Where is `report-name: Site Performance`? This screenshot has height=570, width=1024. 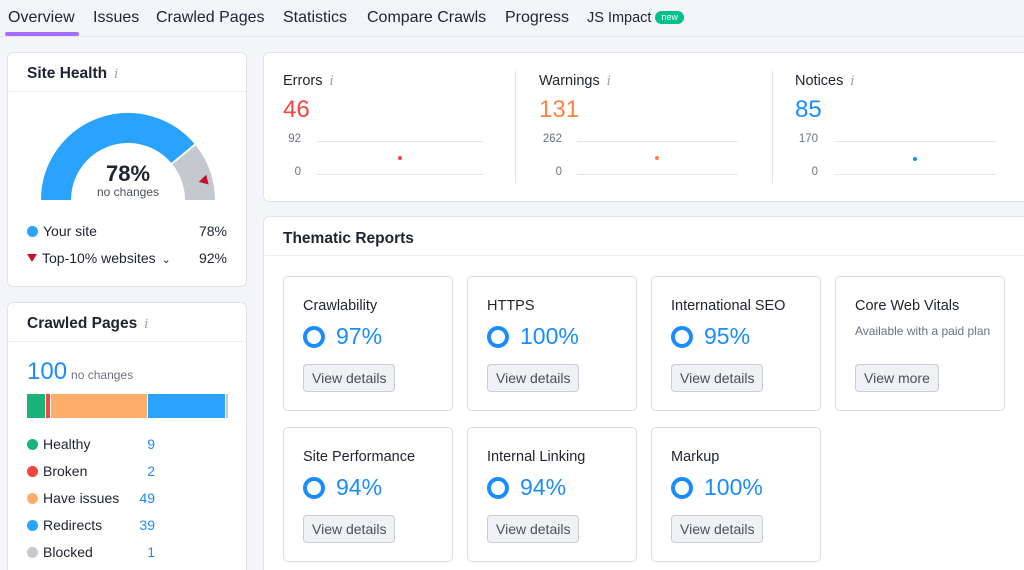
report-name: Site Performance is located at coordinates (359, 457).